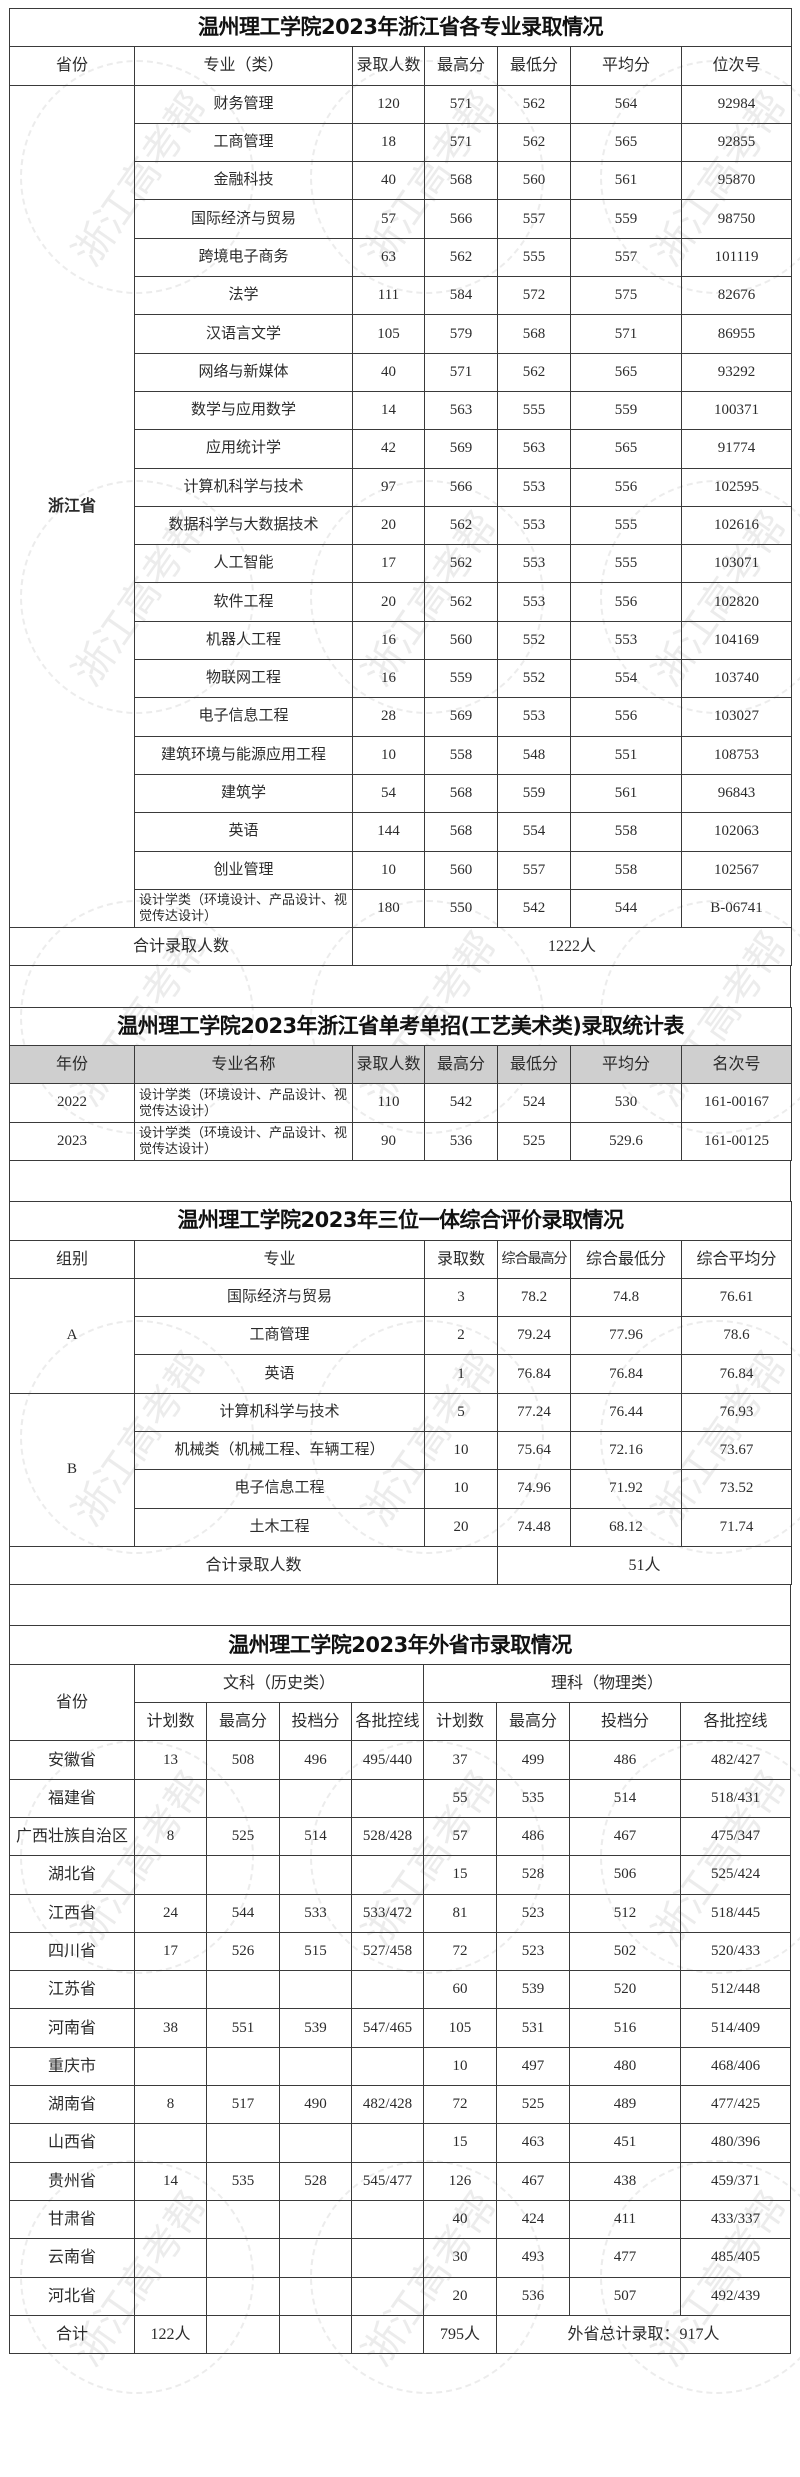  I want to click on value-cell: 557, so click(534, 219).